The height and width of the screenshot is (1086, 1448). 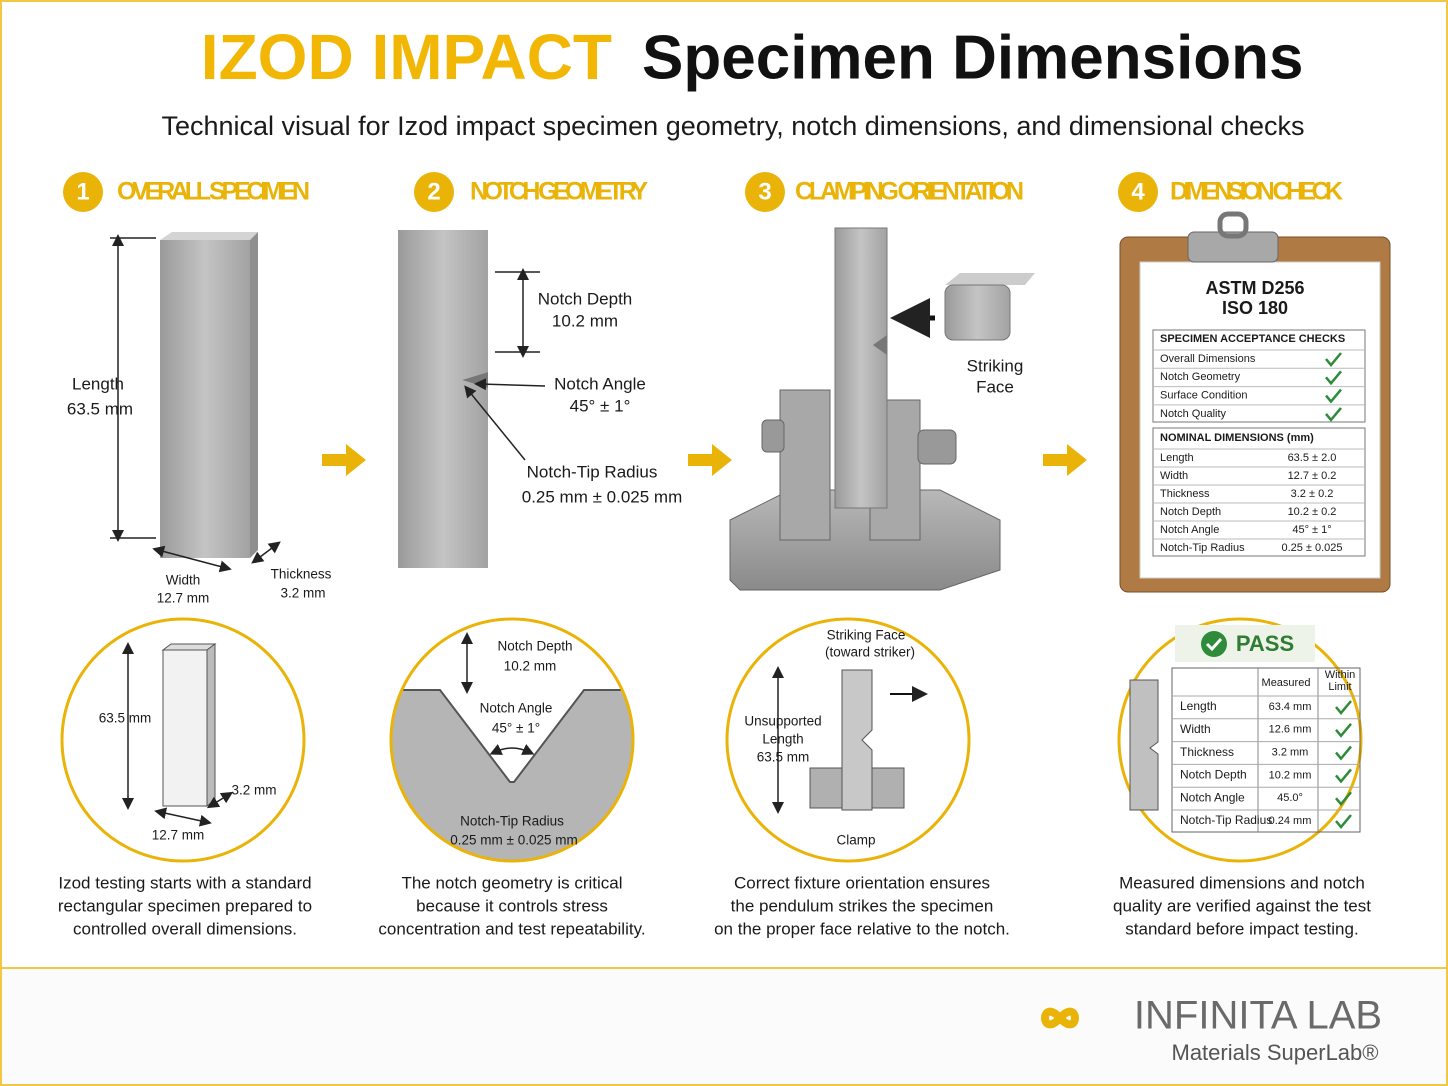 What do you see at coordinates (516, 728) in the screenshot?
I see `detail-label: 45° ± 1°` at bounding box center [516, 728].